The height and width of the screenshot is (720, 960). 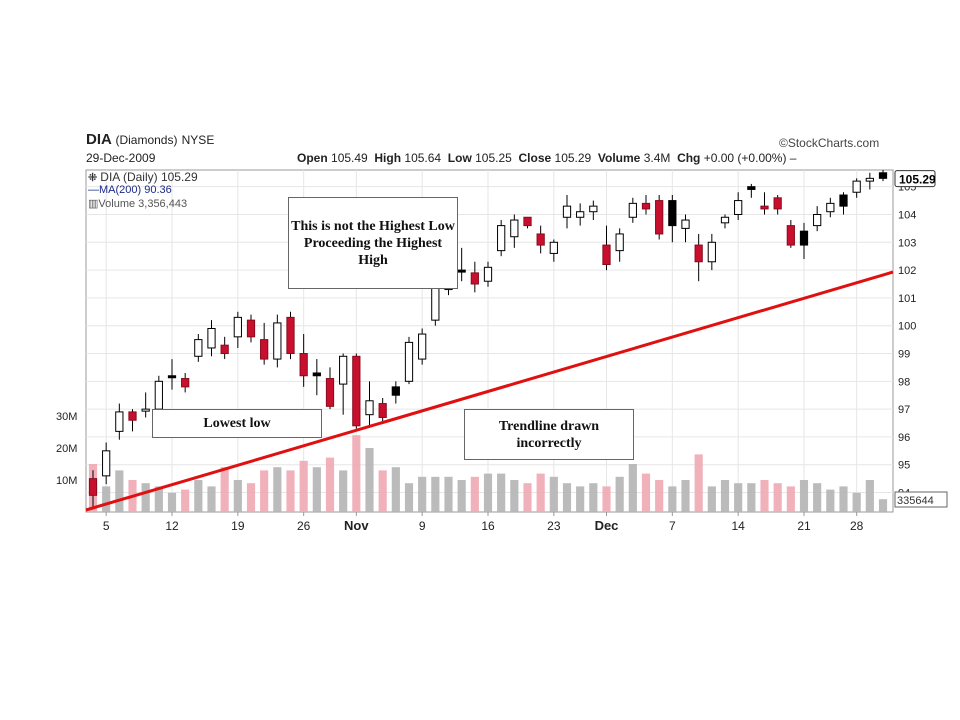 What do you see at coordinates (657, 158) in the screenshot?
I see `volume-value: 3.4M` at bounding box center [657, 158].